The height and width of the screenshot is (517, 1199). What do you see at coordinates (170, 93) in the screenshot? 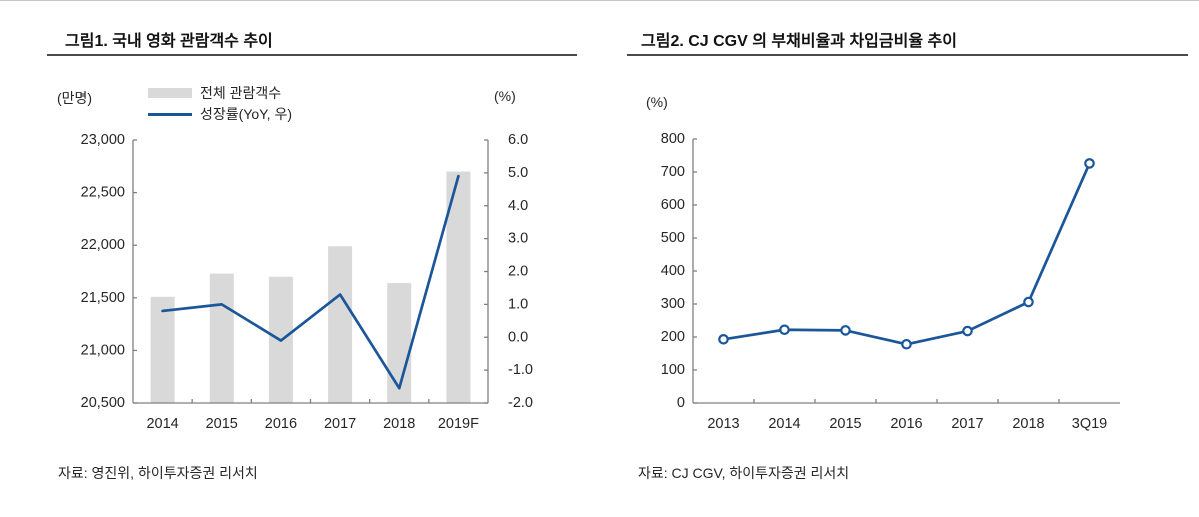
I see `bar-series-swatch` at bounding box center [170, 93].